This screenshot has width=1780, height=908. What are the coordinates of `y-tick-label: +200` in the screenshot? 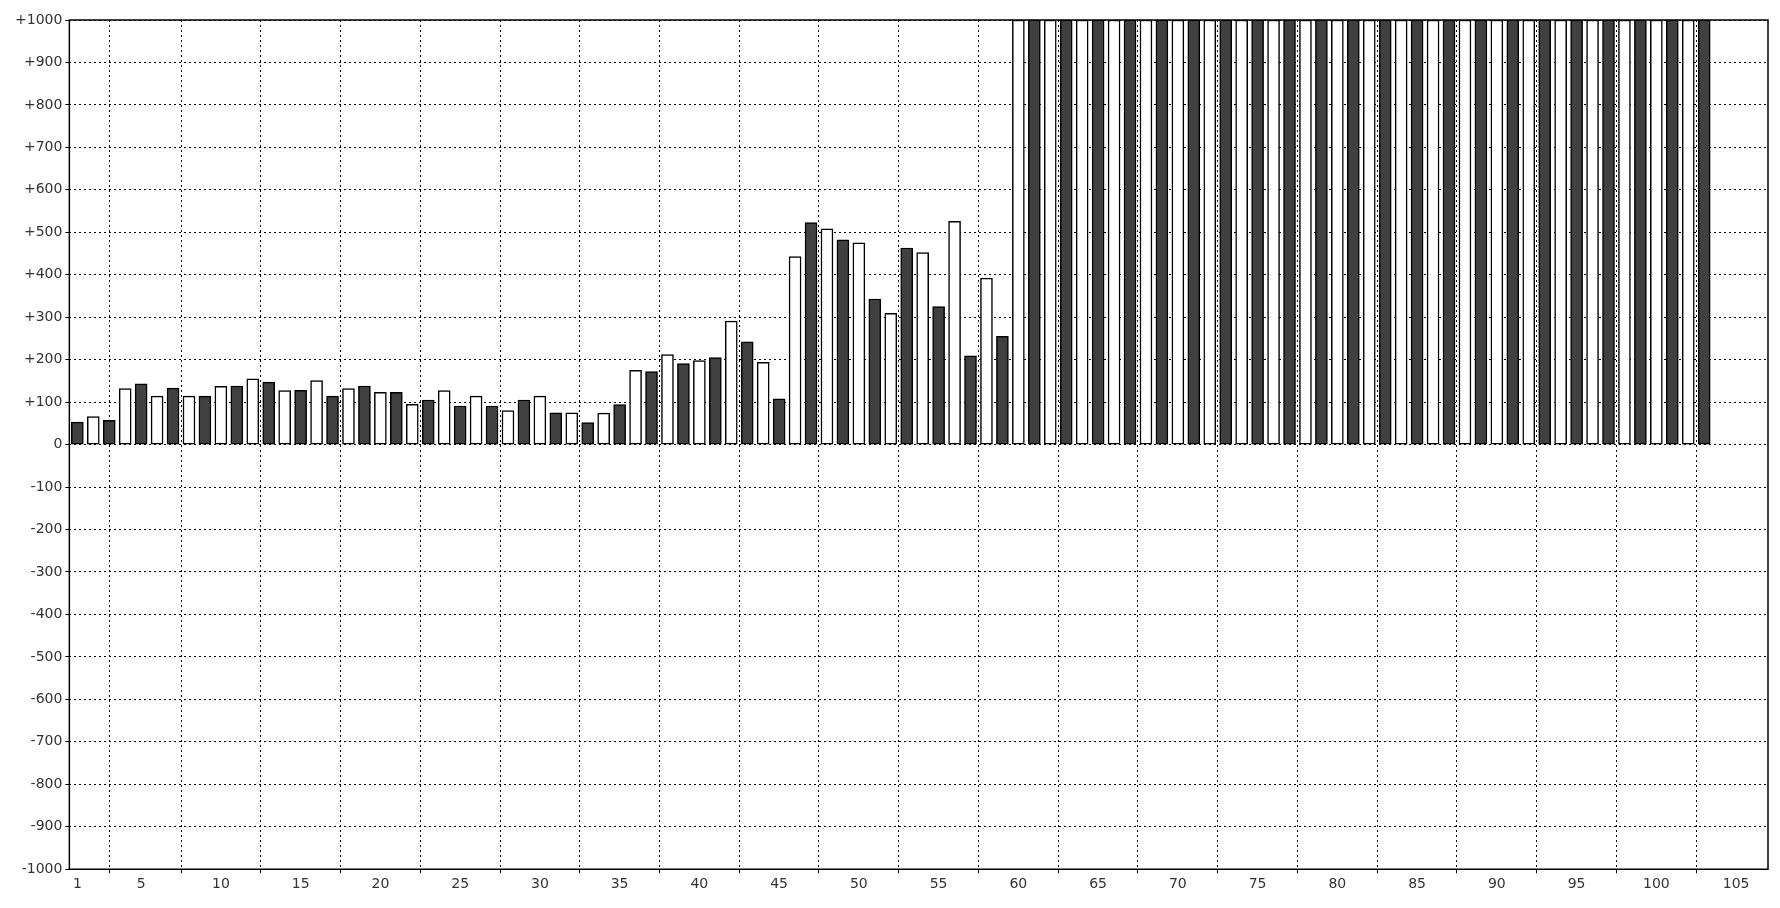 It's located at (43, 358).